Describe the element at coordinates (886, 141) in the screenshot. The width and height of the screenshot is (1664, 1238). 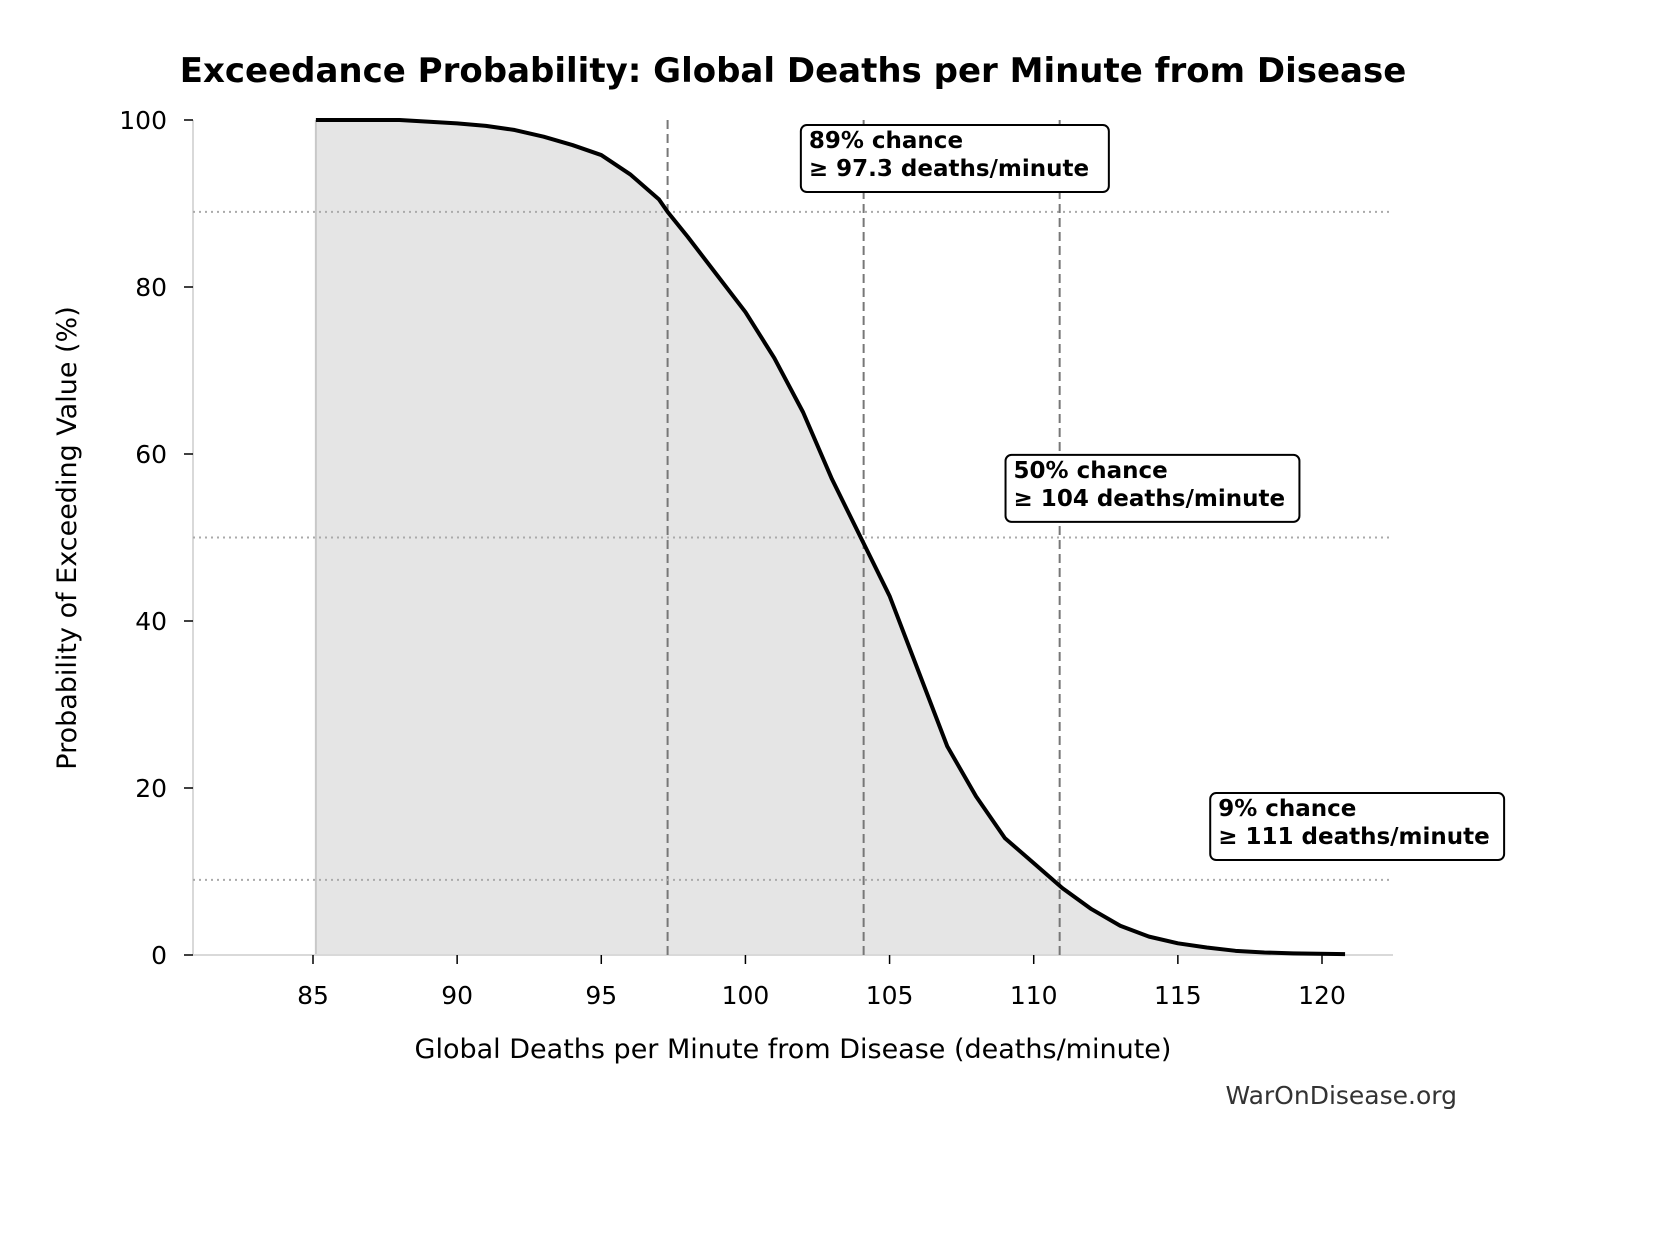
I see `annotation-line1: 89% chance` at that location.